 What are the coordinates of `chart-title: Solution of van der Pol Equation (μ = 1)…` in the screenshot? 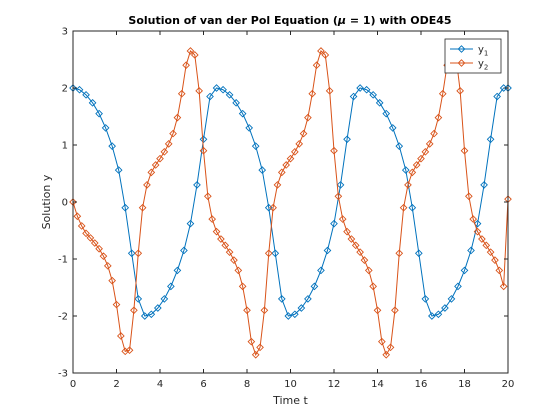 It's located at (289, 20).